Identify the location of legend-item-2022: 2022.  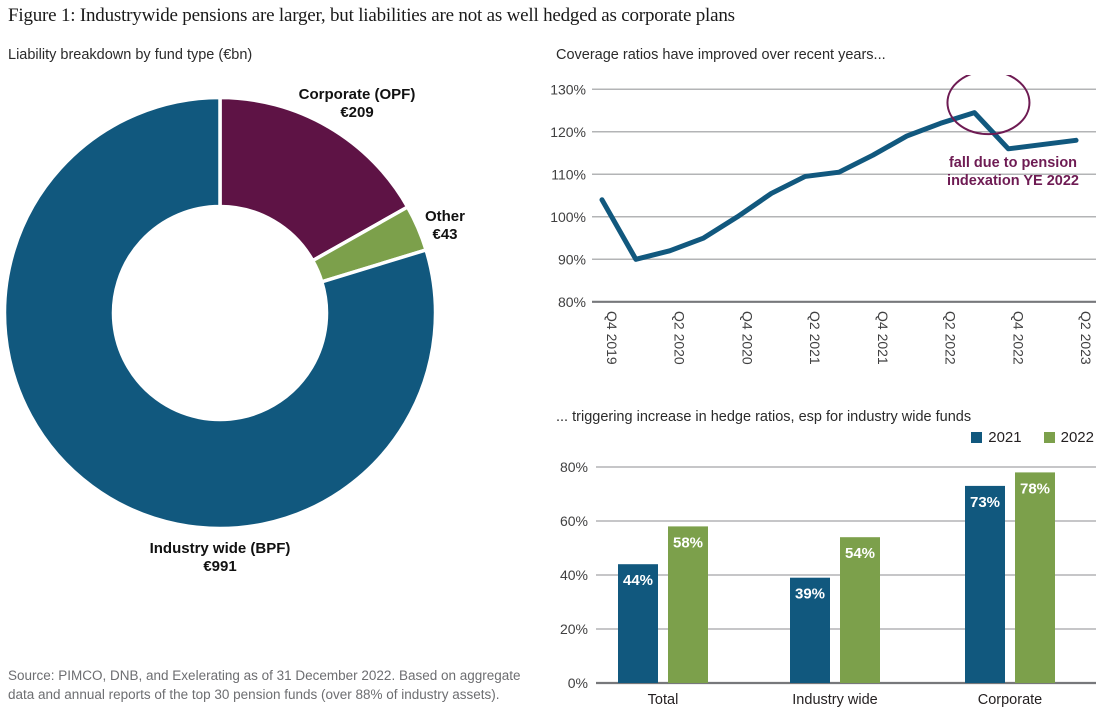
(1068, 437).